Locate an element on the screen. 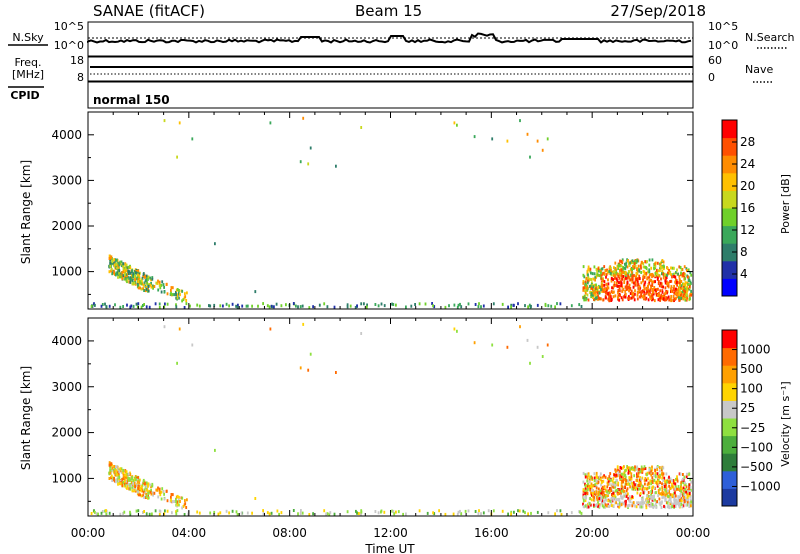 This screenshot has height=554, width=800. colorbar-swatch is located at coordinates (729, 444).